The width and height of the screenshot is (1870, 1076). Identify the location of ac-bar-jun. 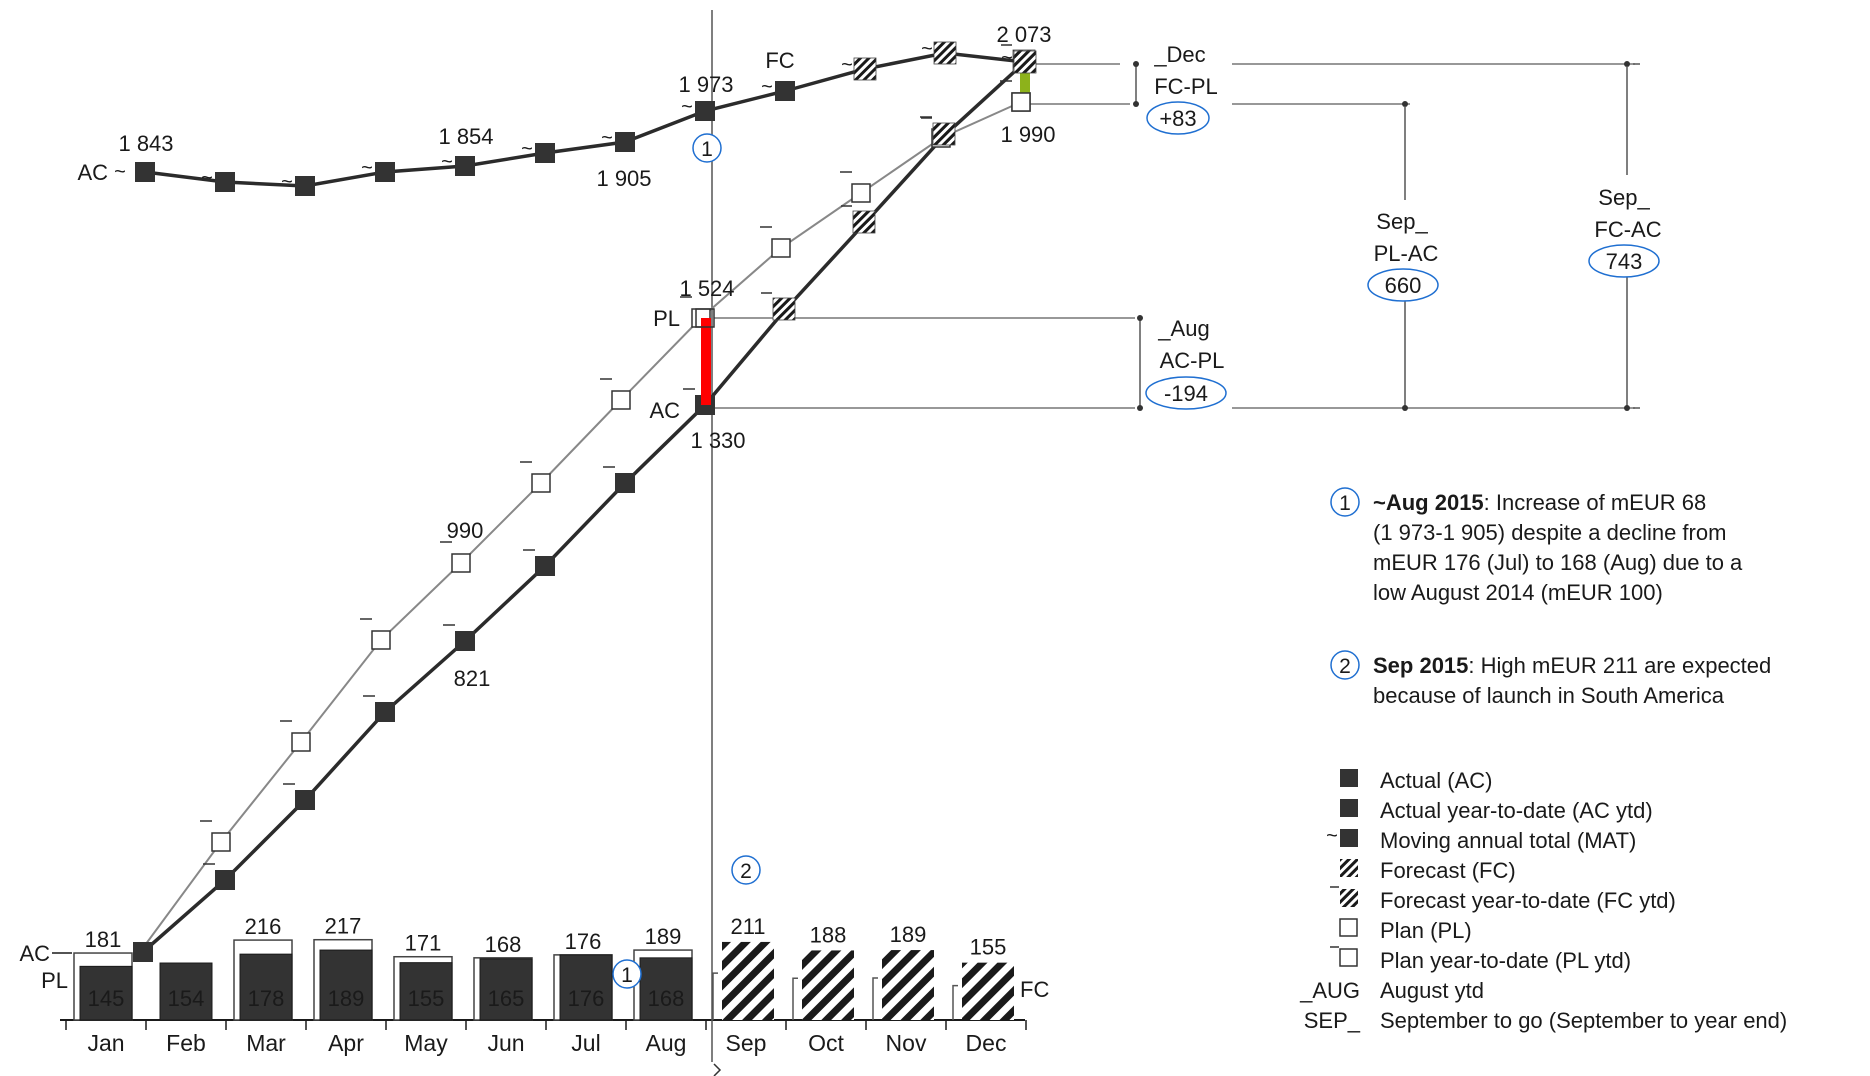
(506, 989).